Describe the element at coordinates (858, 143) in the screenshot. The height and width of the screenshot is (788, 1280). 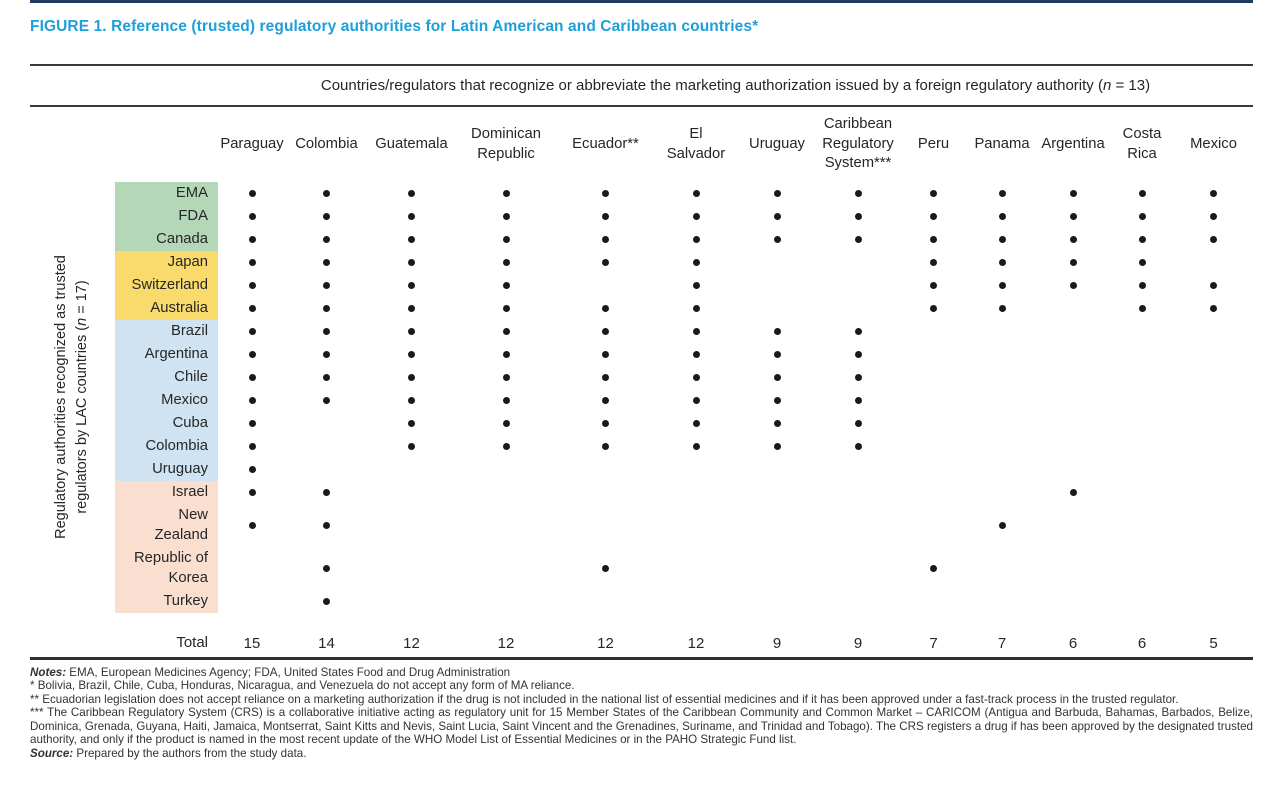
I see `column-header: Caribbean Regulatory System***` at that location.